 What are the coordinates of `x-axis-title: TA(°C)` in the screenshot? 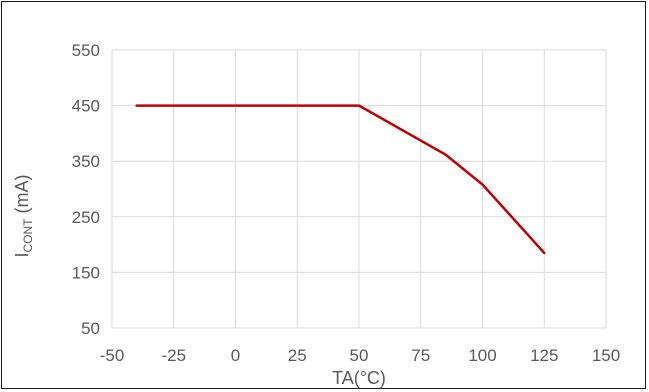 It's located at (359, 378).